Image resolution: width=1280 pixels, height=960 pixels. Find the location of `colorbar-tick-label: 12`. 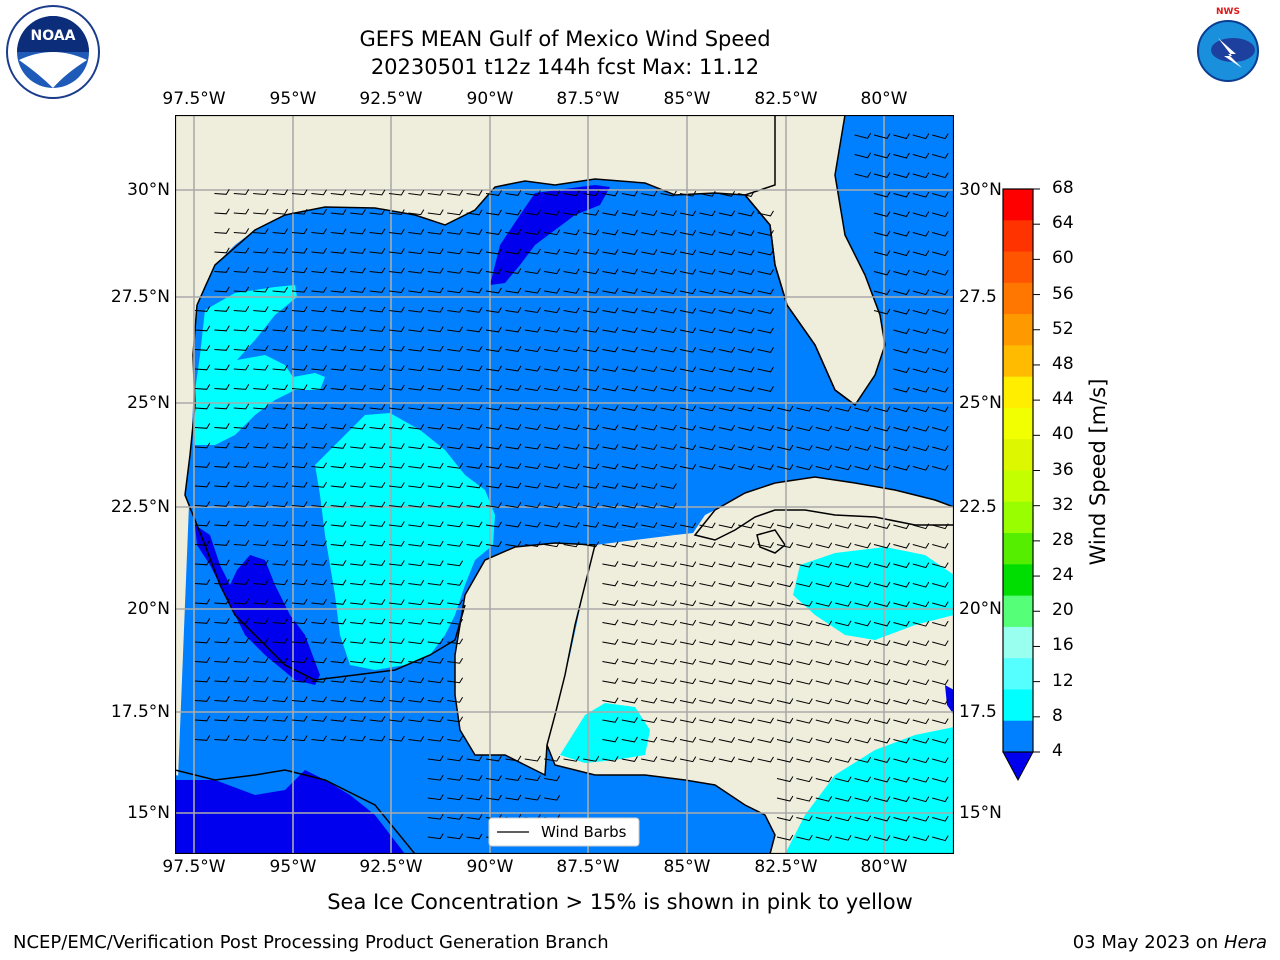

colorbar-tick-label: 12 is located at coordinates (1063, 680).